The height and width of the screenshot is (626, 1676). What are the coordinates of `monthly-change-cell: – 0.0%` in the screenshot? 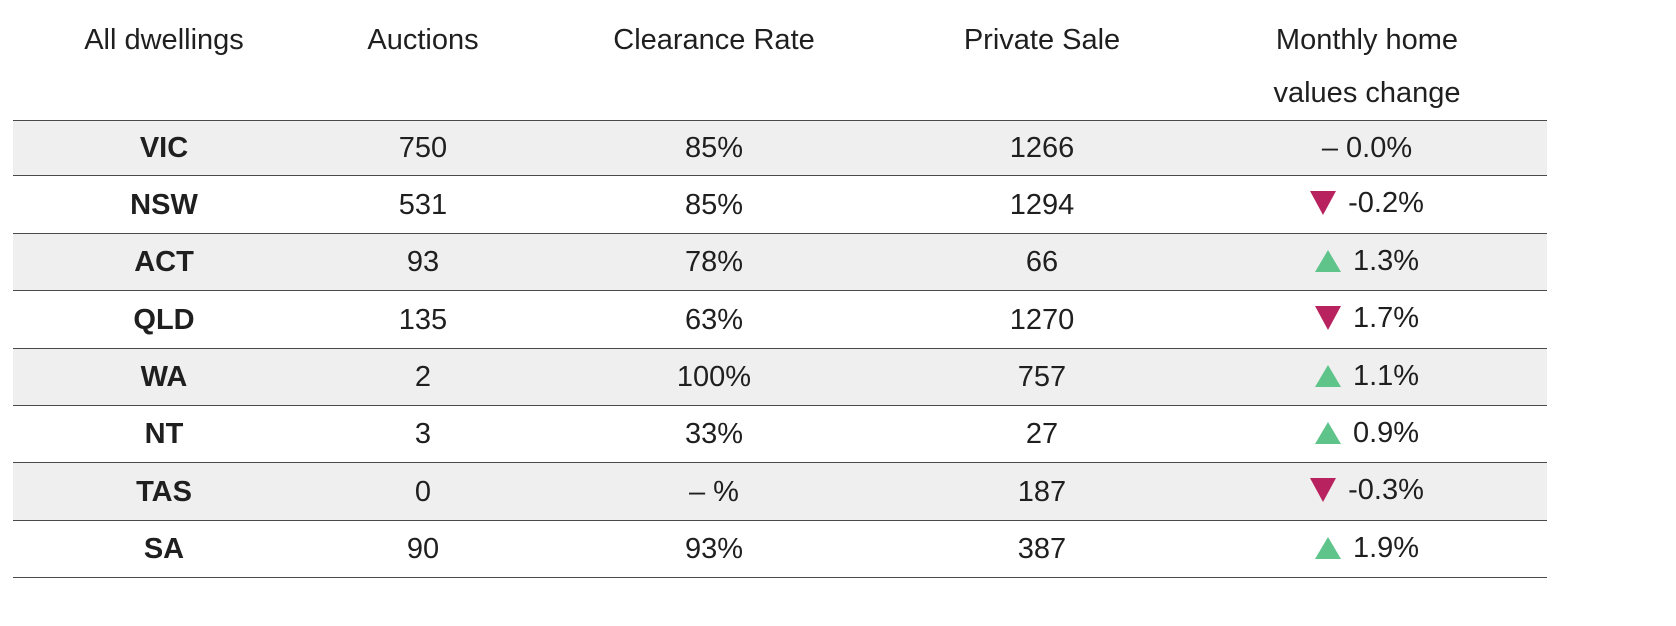 It's located at (1367, 148).